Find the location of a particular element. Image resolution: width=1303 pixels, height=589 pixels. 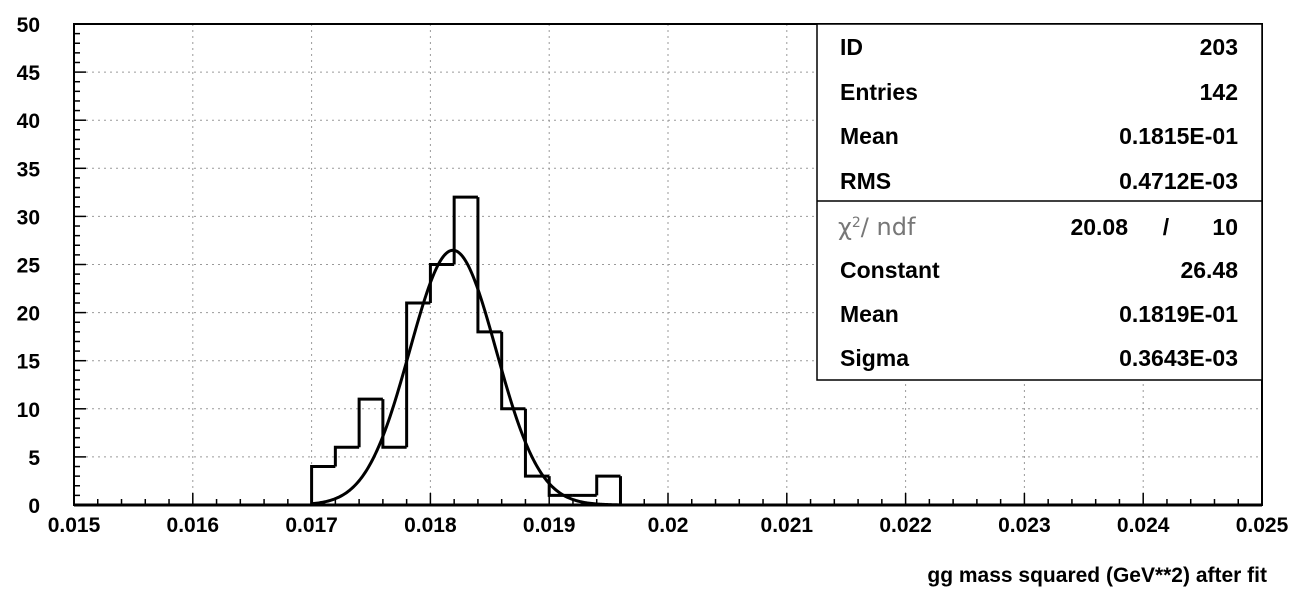

x-tick-label: 0.022 is located at coordinates (905, 525).